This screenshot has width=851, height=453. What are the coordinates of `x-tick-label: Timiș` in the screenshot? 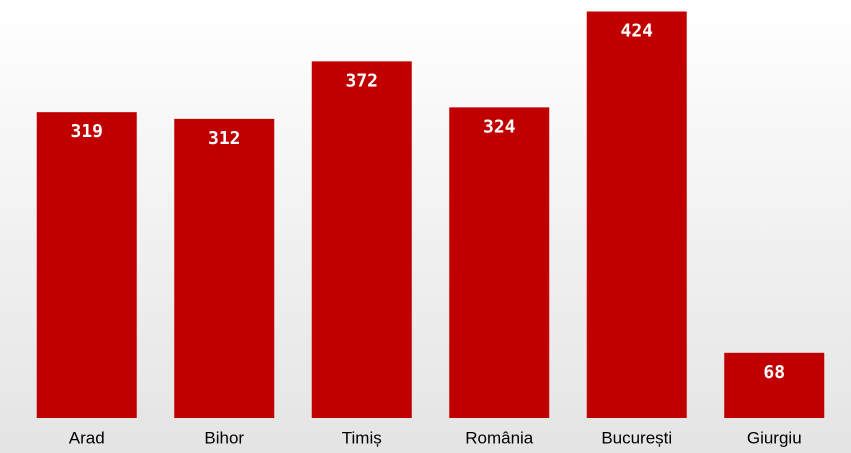 It's located at (362, 437).